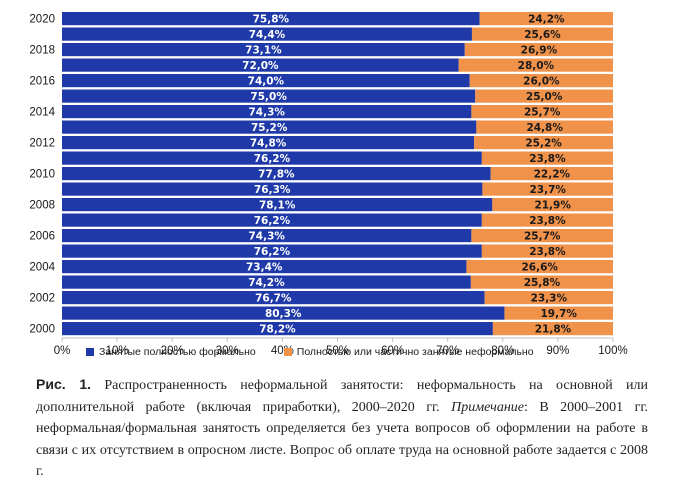 The width and height of the screenshot is (681, 484). I want to click on data-label-informal-2018: 26,9%, so click(539, 51).